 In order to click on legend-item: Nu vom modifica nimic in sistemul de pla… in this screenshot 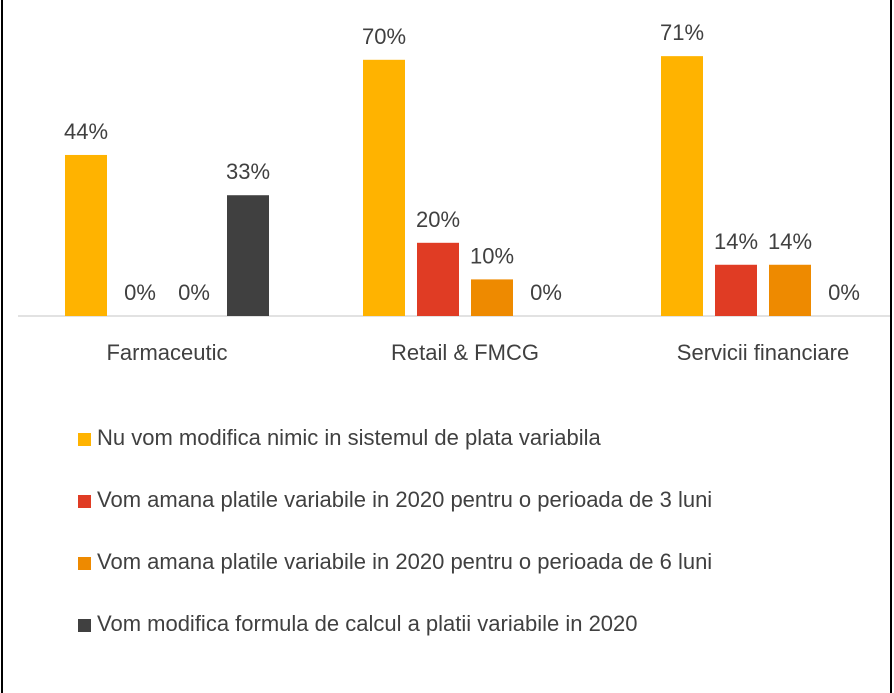, I will do `click(478, 438)`.